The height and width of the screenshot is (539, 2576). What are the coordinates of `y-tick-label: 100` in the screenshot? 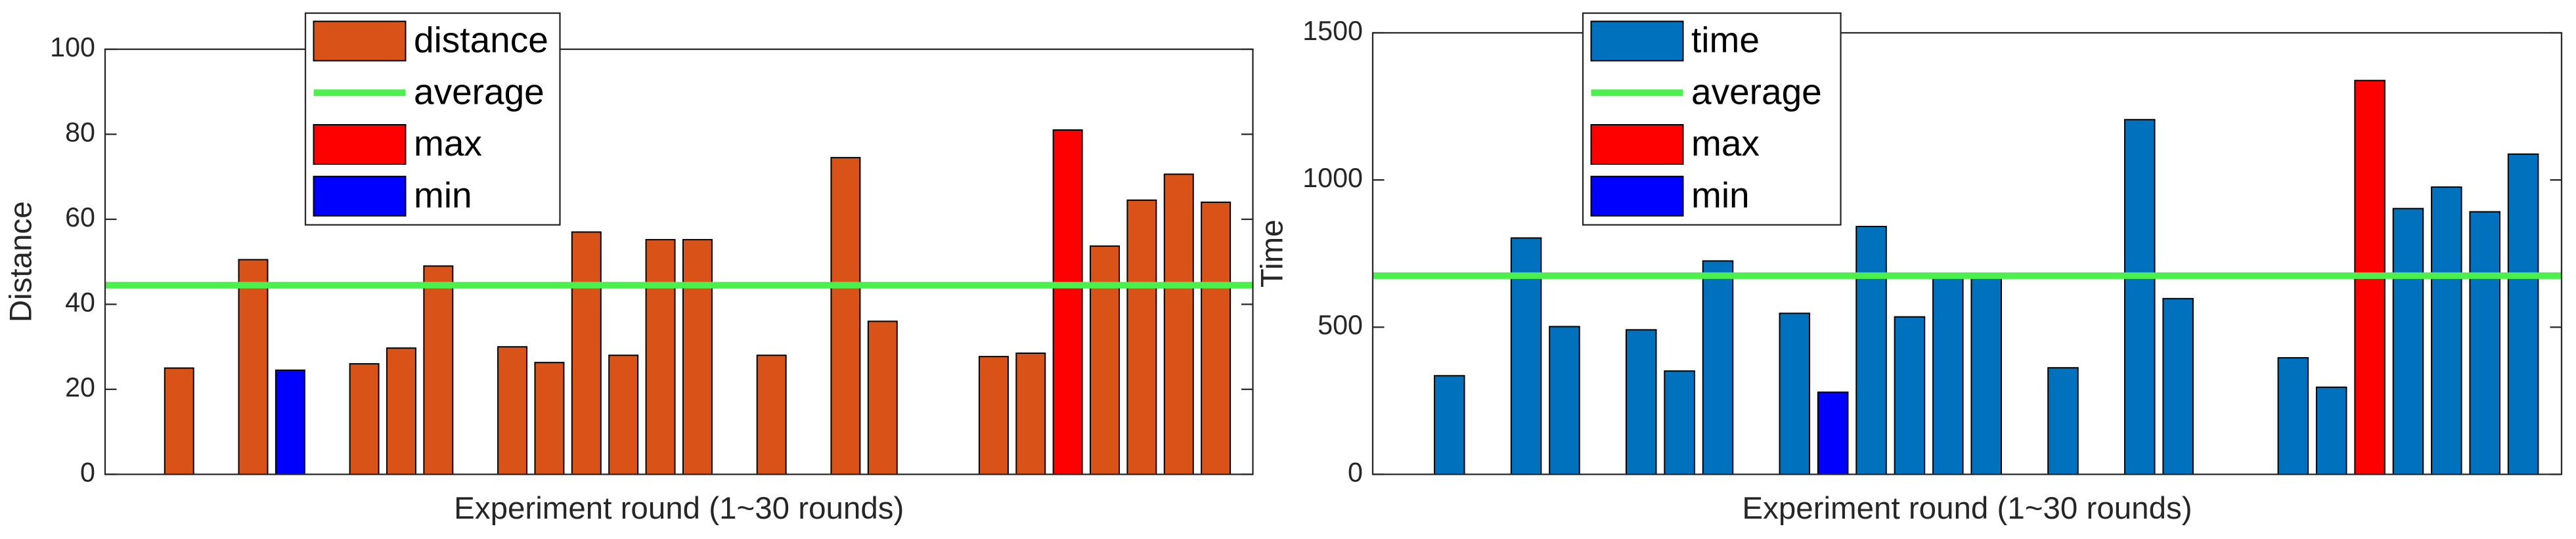 It's located at (72, 47).